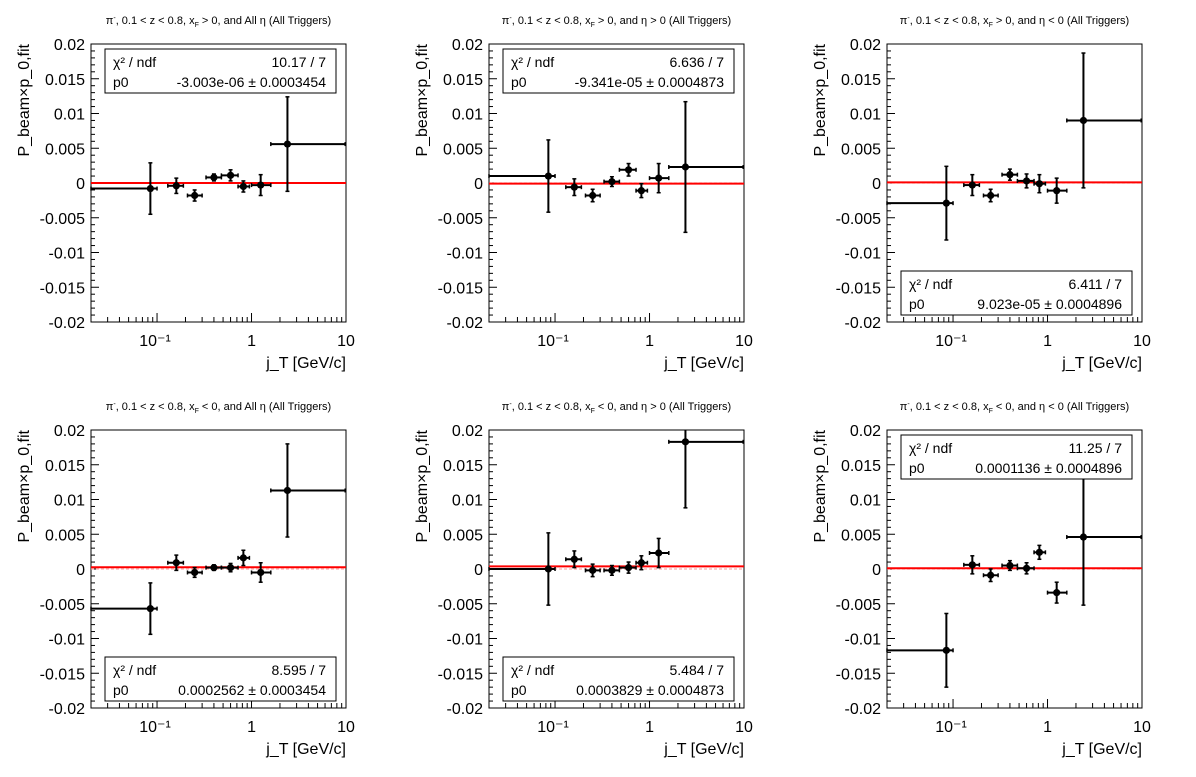  Describe the element at coordinates (510, 18) in the screenshot. I see `title-charge: -` at that location.